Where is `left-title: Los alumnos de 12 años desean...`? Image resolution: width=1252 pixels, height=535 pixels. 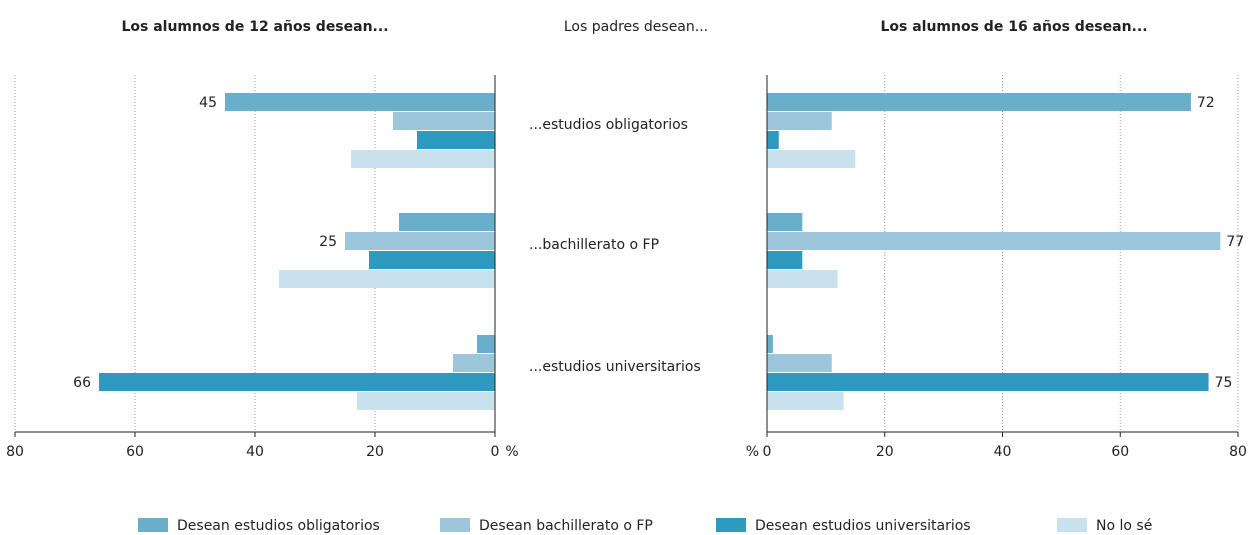 left-title: Los alumnos de 12 años desean... is located at coordinates (254, 27).